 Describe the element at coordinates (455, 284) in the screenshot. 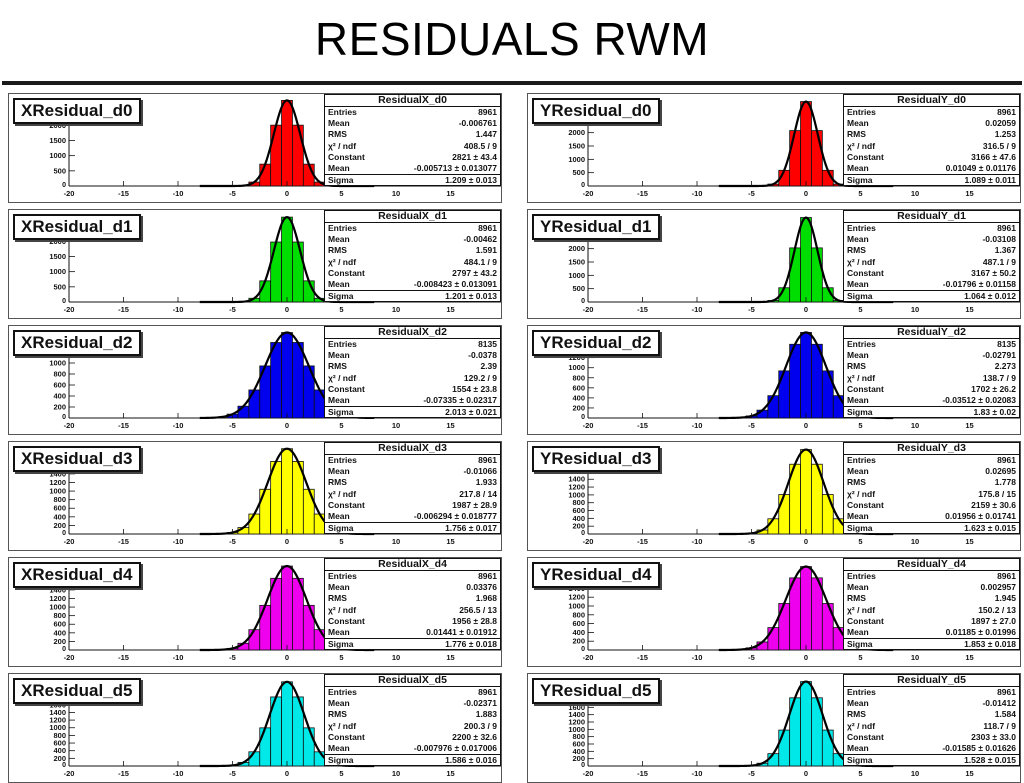

I see `stats-value: -0.008423 ± 0.013091` at that location.